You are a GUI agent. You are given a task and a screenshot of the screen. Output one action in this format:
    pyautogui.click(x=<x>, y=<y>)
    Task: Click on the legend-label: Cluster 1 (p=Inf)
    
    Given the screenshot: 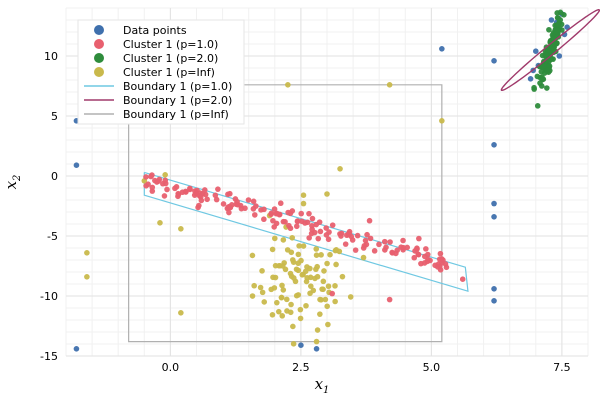 What is the action you would take?
    pyautogui.click(x=169, y=72)
    